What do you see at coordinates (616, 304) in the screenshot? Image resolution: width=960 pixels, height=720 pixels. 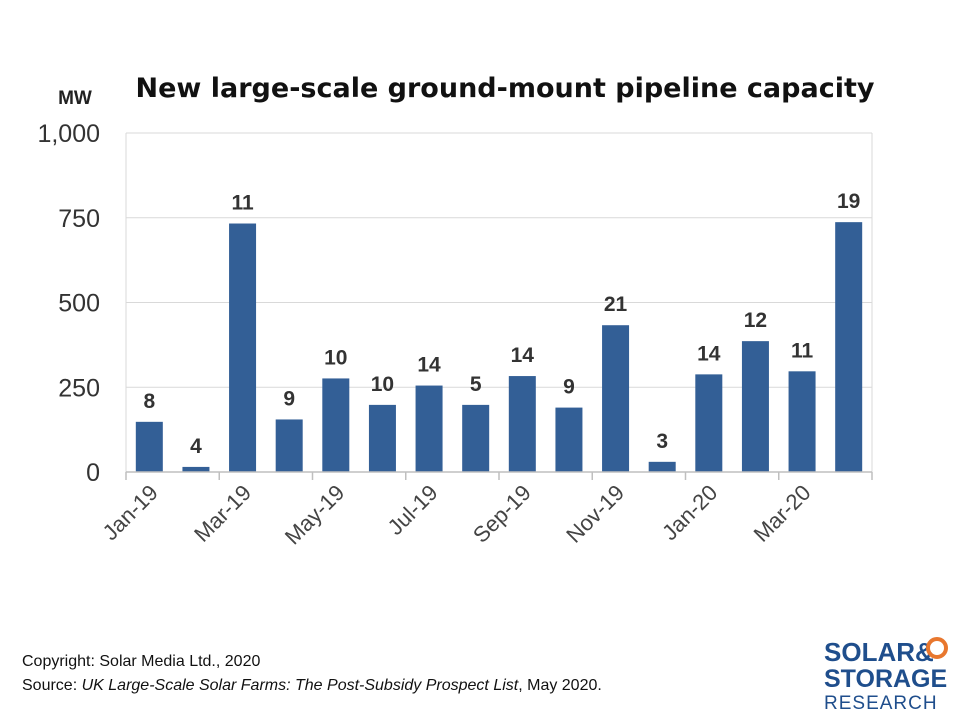 I see `data-label: 21` at bounding box center [616, 304].